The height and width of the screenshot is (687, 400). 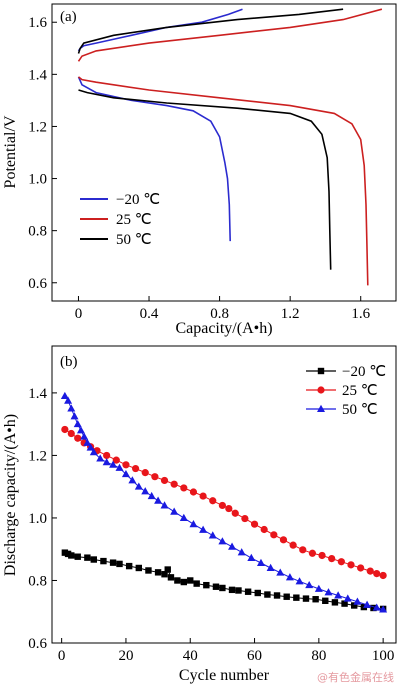 What do you see at coordinates (318, 656) in the screenshot?
I see `x-tick-label: 80` at bounding box center [318, 656].